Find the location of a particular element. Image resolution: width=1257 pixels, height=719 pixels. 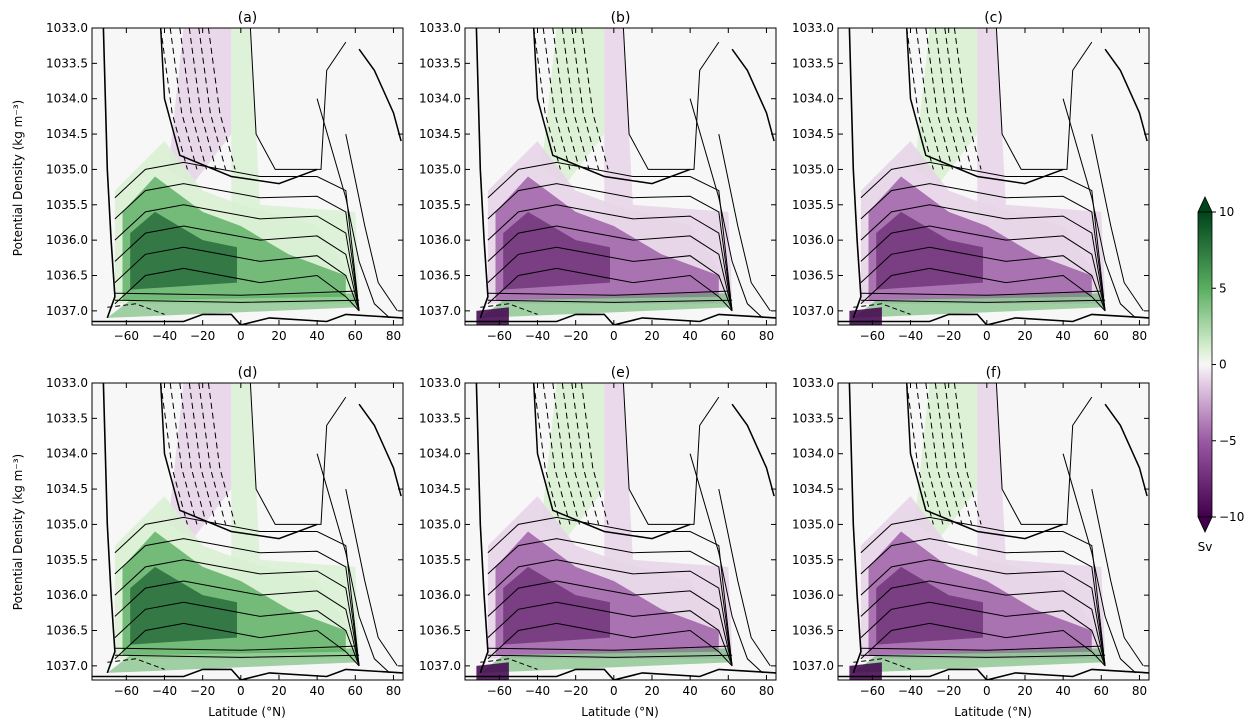

colorbar-bar is located at coordinates (1205, 364).